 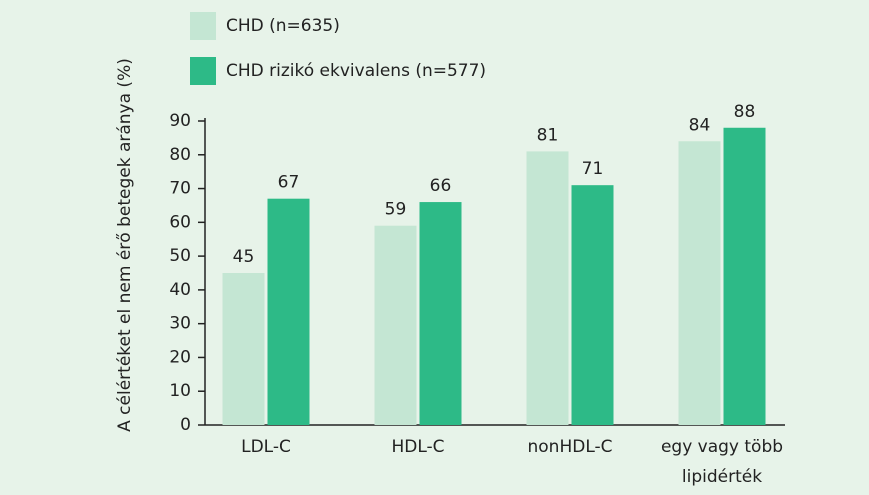 I want to click on legend-label: CHD rizikó ekvivalens (n=577), so click(x=356, y=71).